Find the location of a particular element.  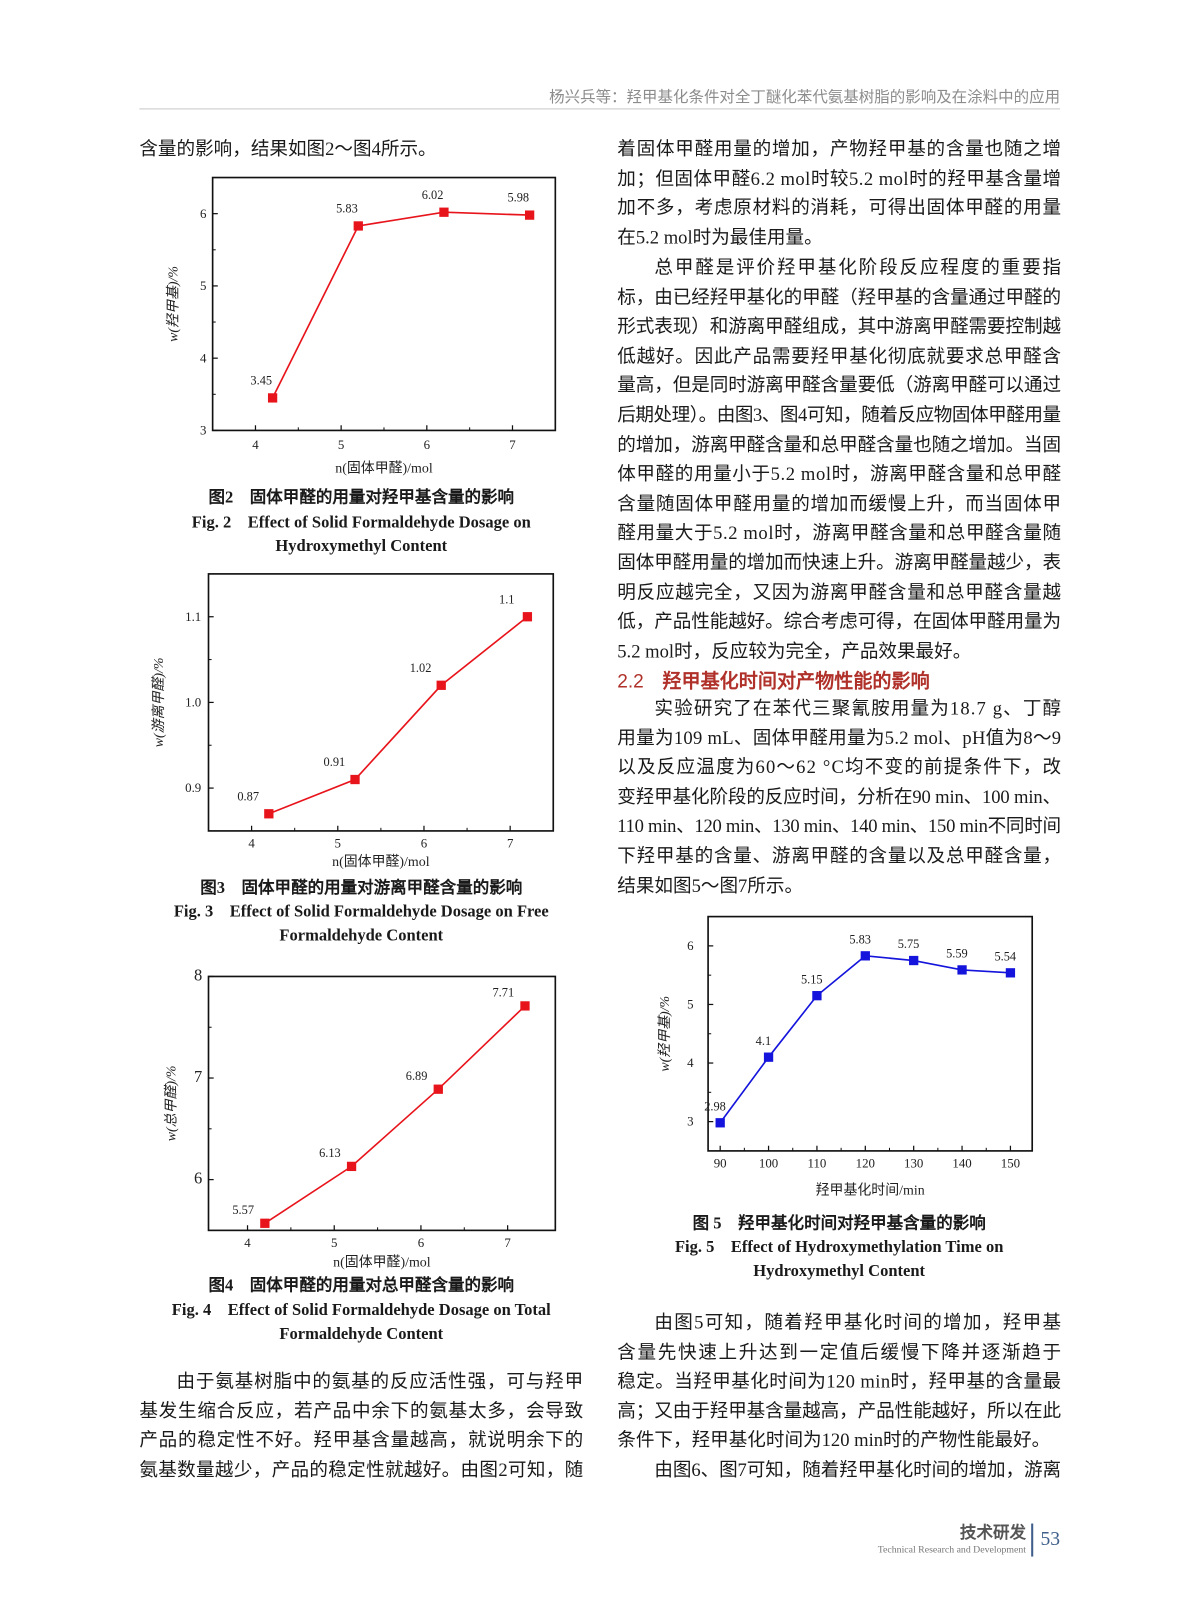

text-line: 在5.2 mol时为最佳用量。 is located at coordinates (720, 237).